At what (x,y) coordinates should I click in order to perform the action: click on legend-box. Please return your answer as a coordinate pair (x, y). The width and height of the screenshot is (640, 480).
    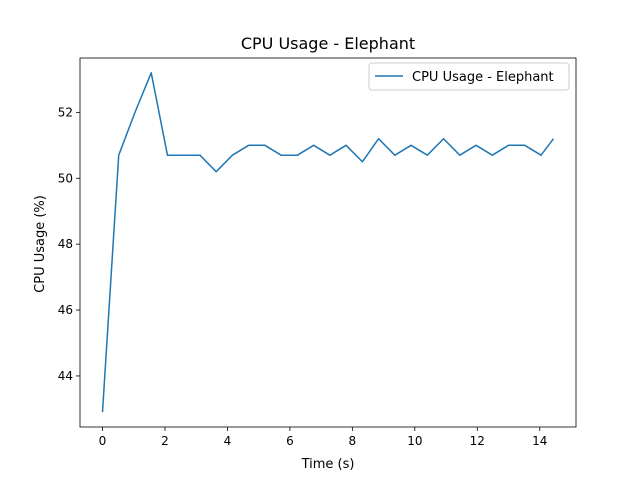
    Looking at the image, I should click on (469, 76).